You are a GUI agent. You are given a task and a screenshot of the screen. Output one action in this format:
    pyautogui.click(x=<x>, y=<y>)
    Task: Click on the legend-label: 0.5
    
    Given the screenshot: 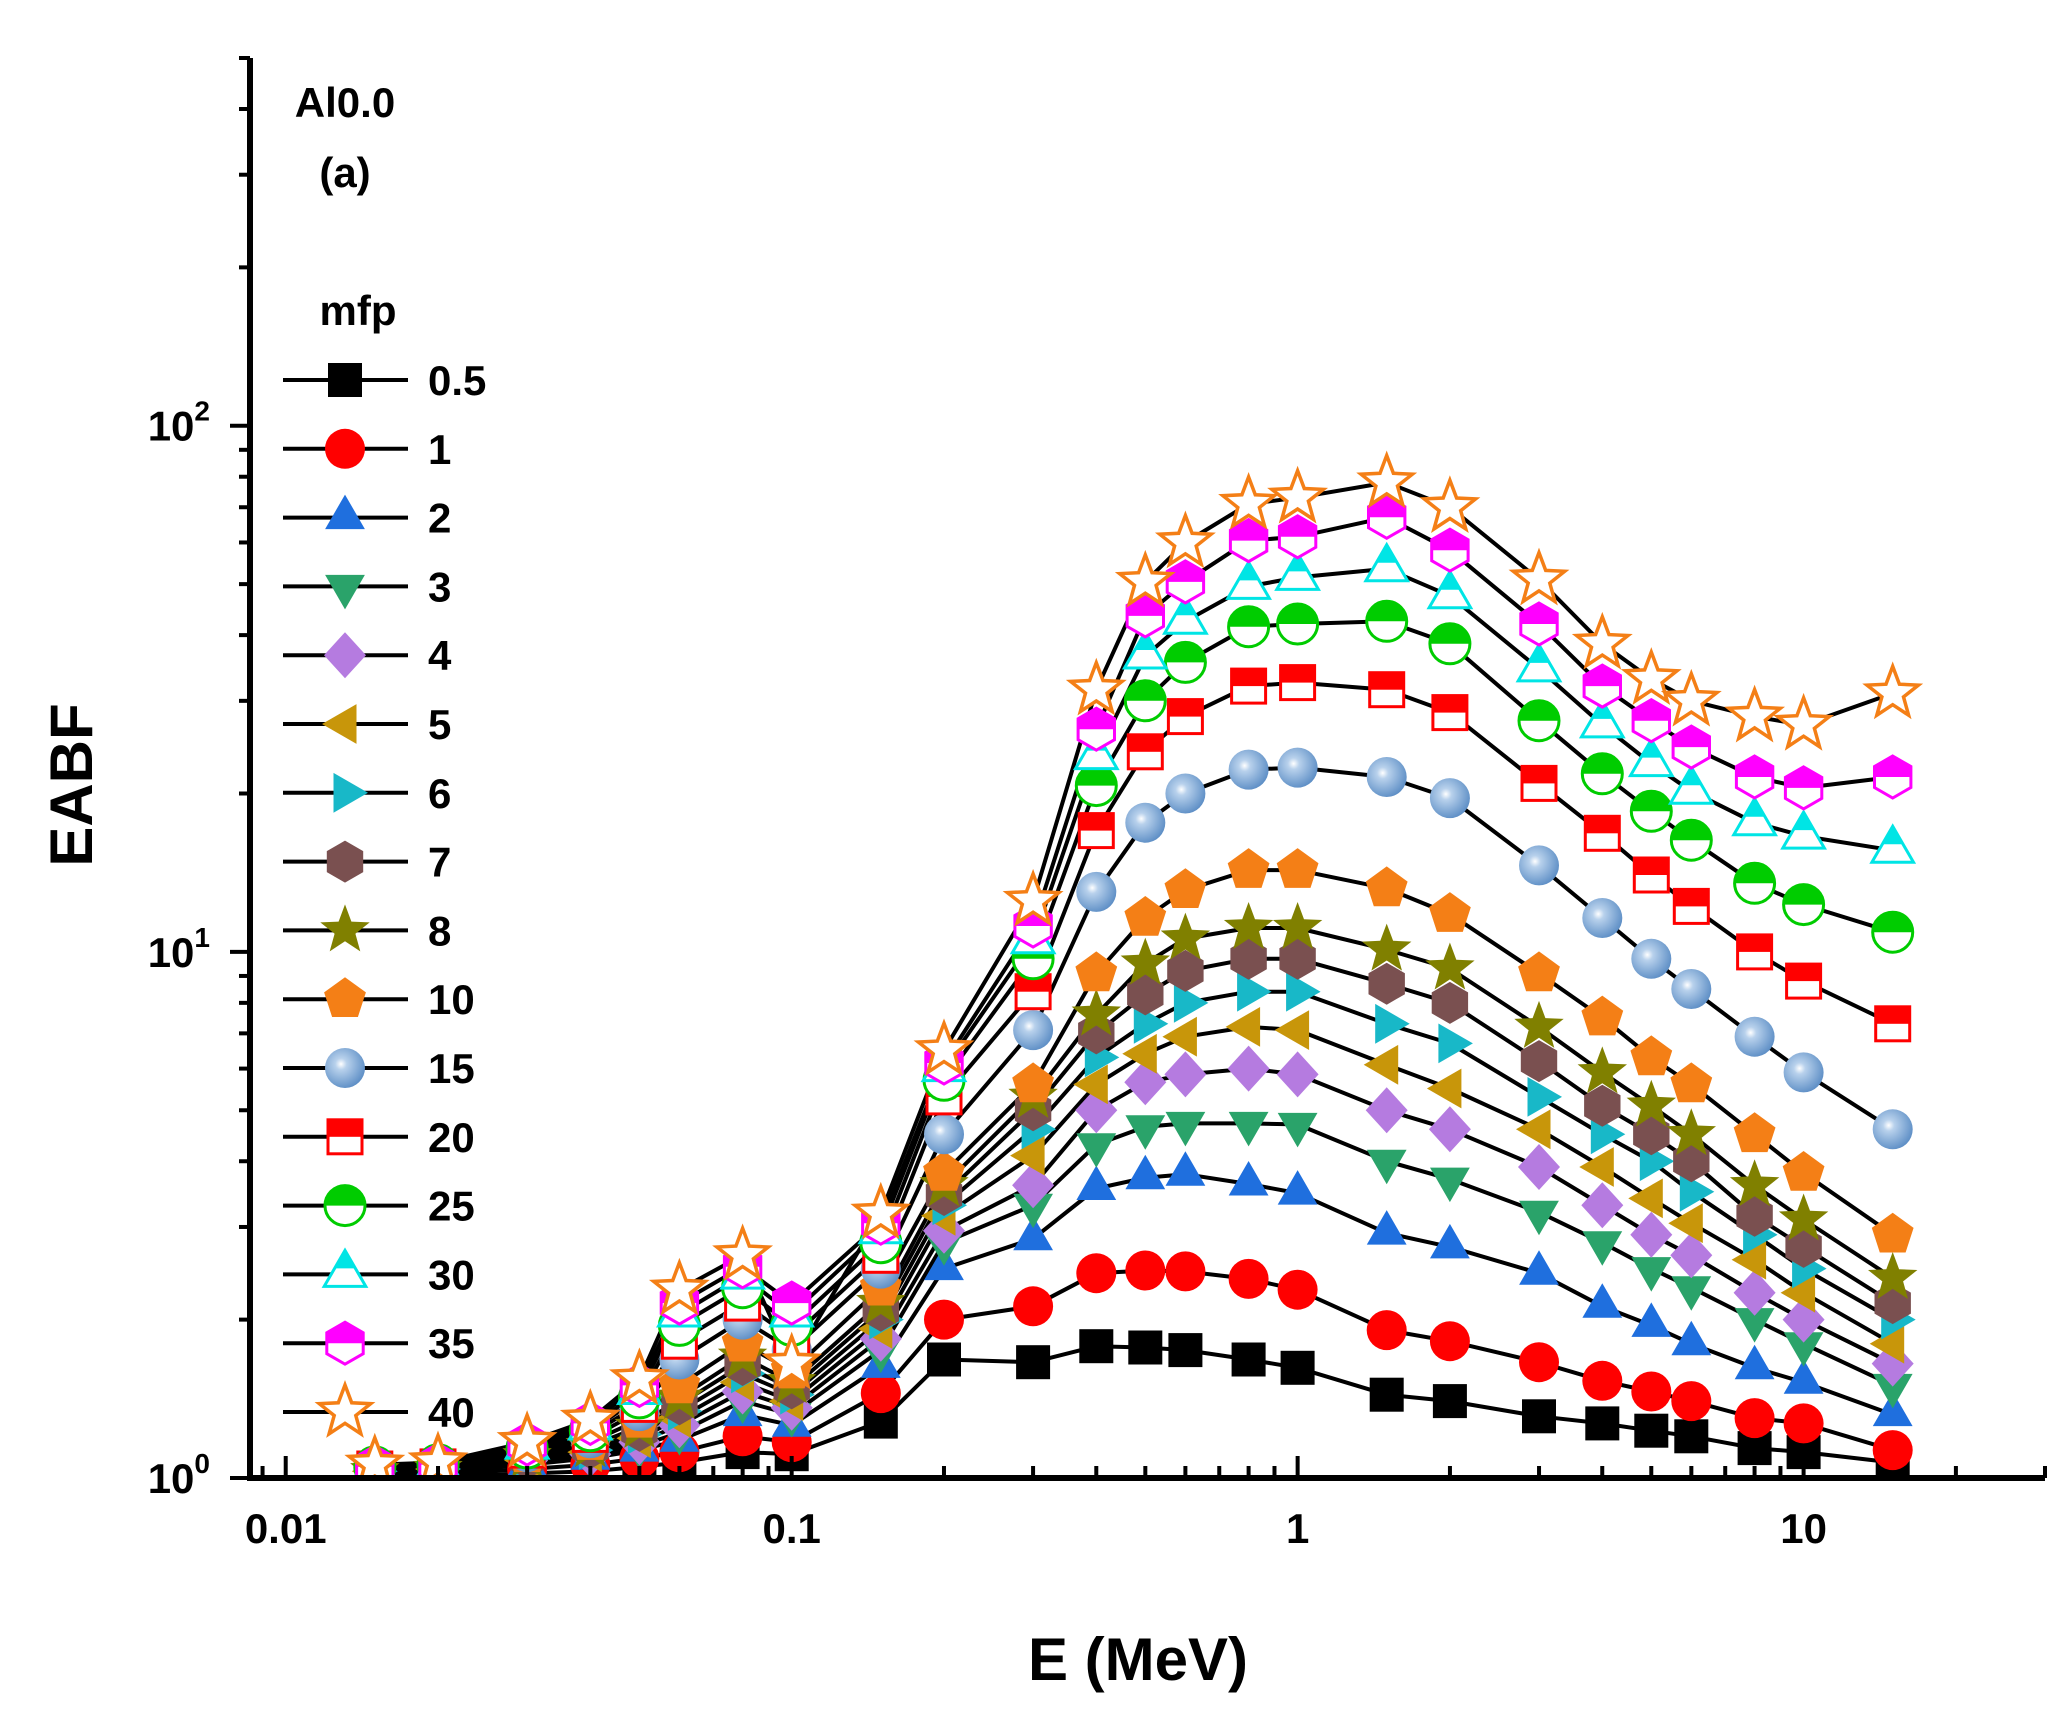 What is the action you would take?
    pyautogui.click(x=457, y=380)
    